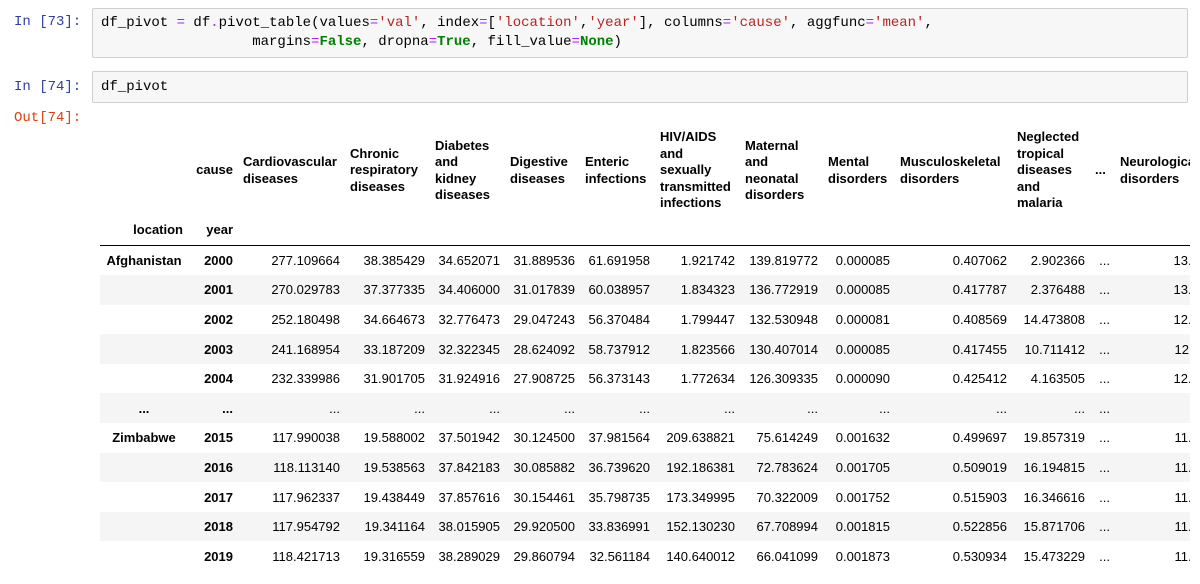 The width and height of the screenshot is (1200, 584). What do you see at coordinates (491, 23) in the screenshot?
I see `code-token: [` at bounding box center [491, 23].